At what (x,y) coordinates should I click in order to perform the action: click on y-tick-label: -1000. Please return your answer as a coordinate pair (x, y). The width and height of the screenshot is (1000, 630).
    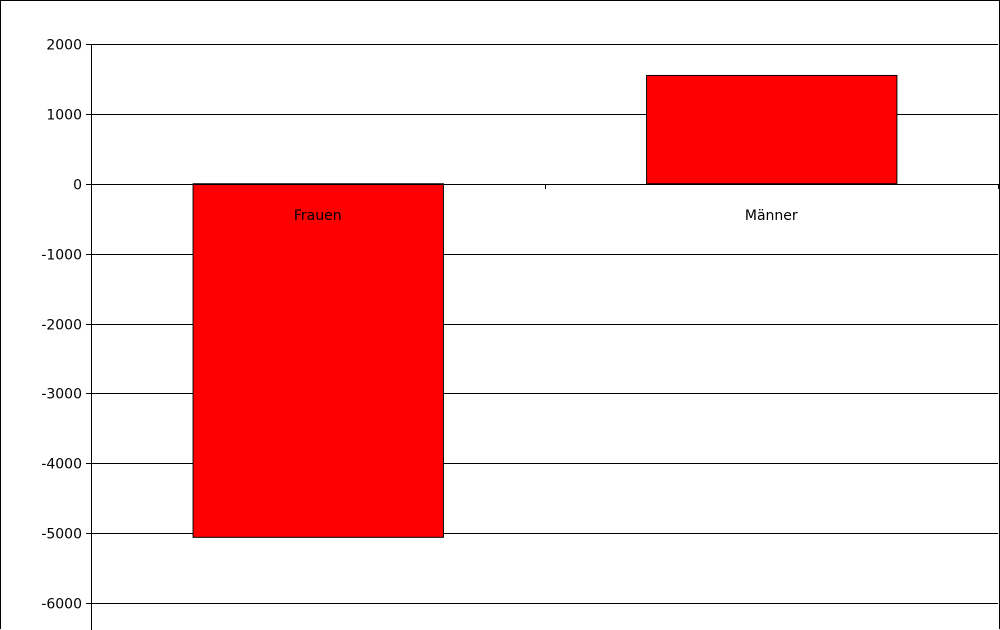
    Looking at the image, I should click on (61, 256).